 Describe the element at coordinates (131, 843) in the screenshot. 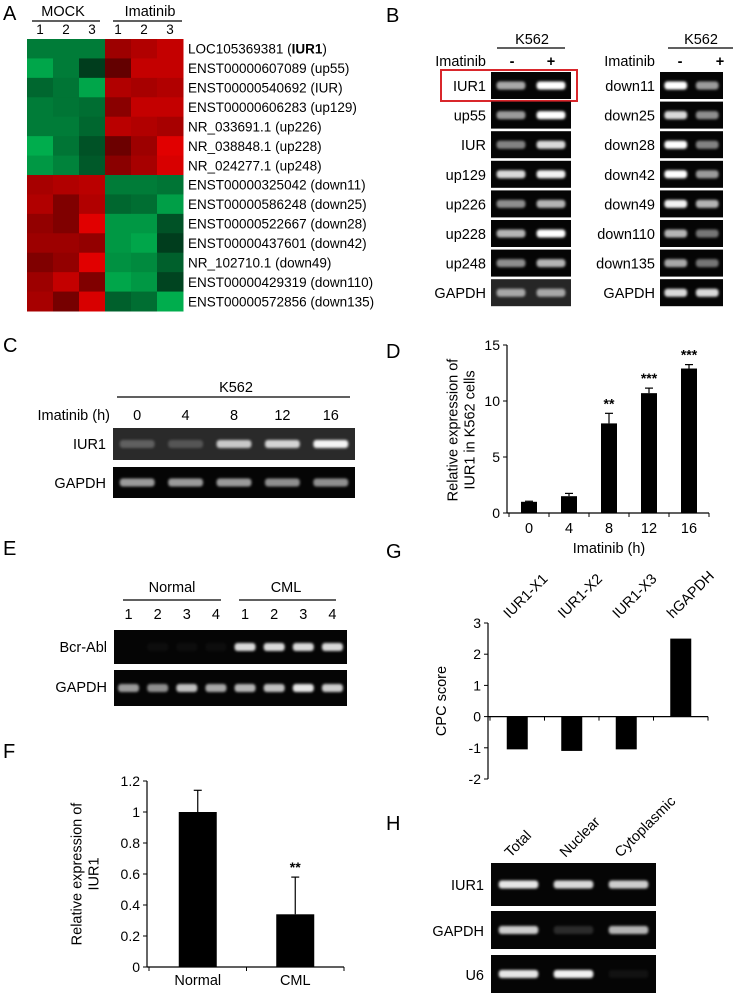

I see `y-tick-label: 0.8` at that location.